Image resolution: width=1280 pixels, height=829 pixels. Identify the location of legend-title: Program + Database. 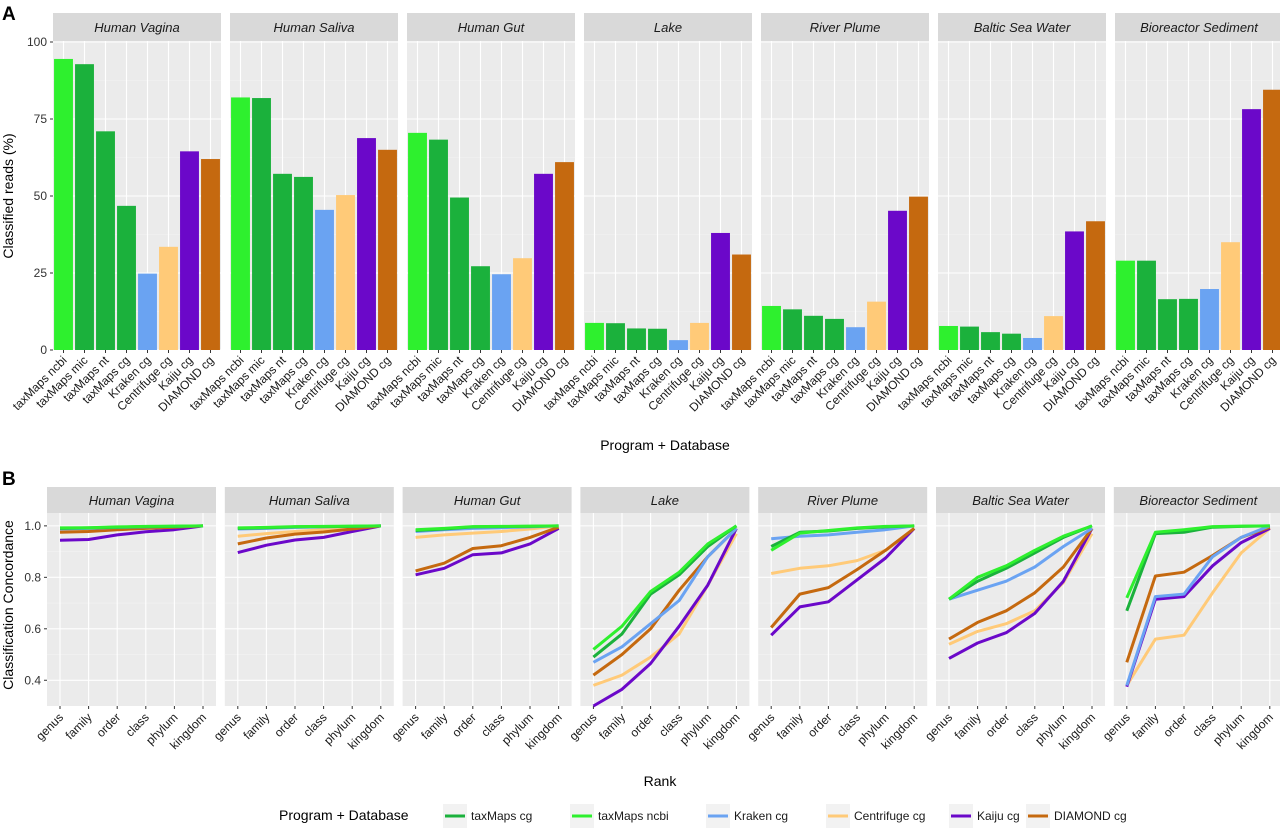
(344, 815).